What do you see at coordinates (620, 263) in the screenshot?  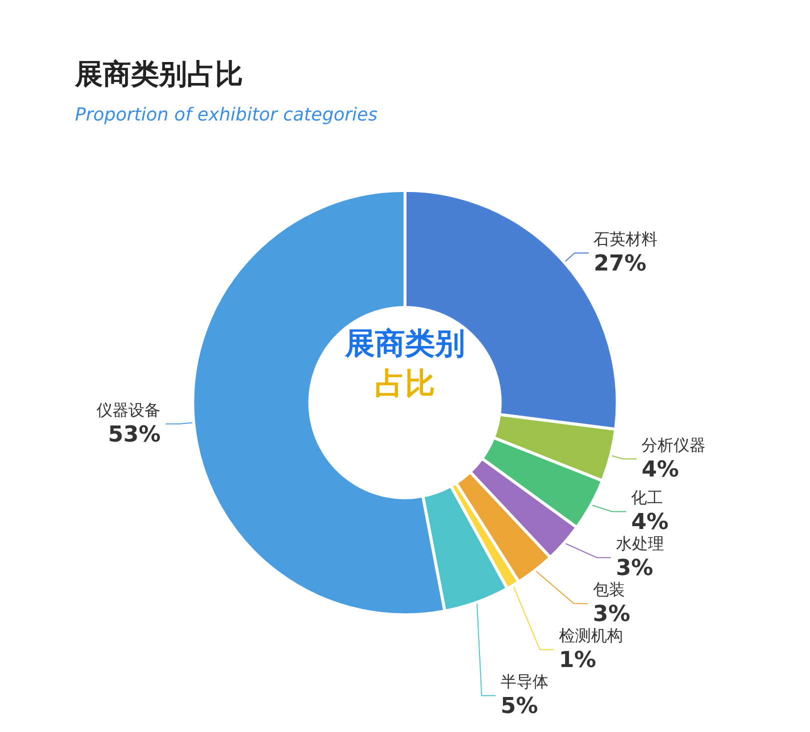 I see `data-label: 27%` at bounding box center [620, 263].